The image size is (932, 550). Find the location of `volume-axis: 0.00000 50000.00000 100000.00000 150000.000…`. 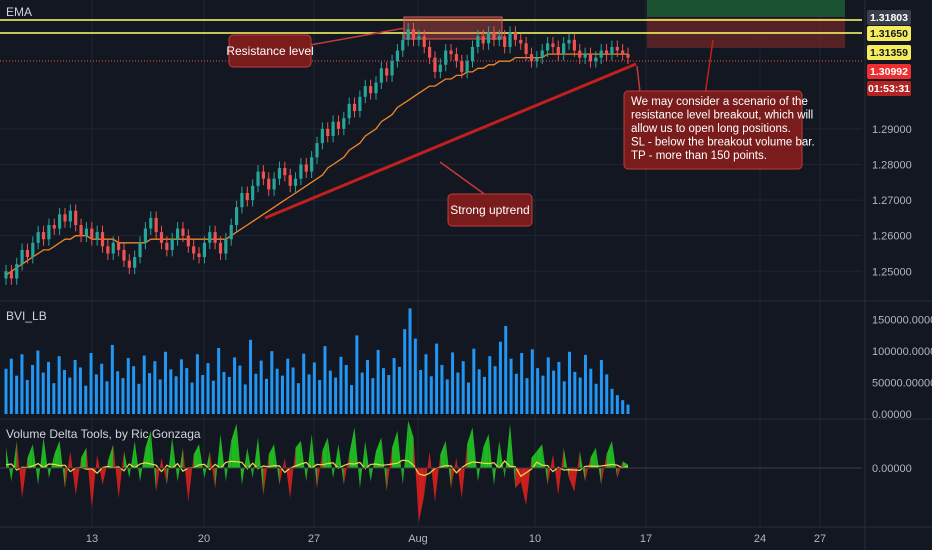

volume-axis: 0.00000 50000.00000 100000.00000 150000.000… is located at coordinates (902, 368).